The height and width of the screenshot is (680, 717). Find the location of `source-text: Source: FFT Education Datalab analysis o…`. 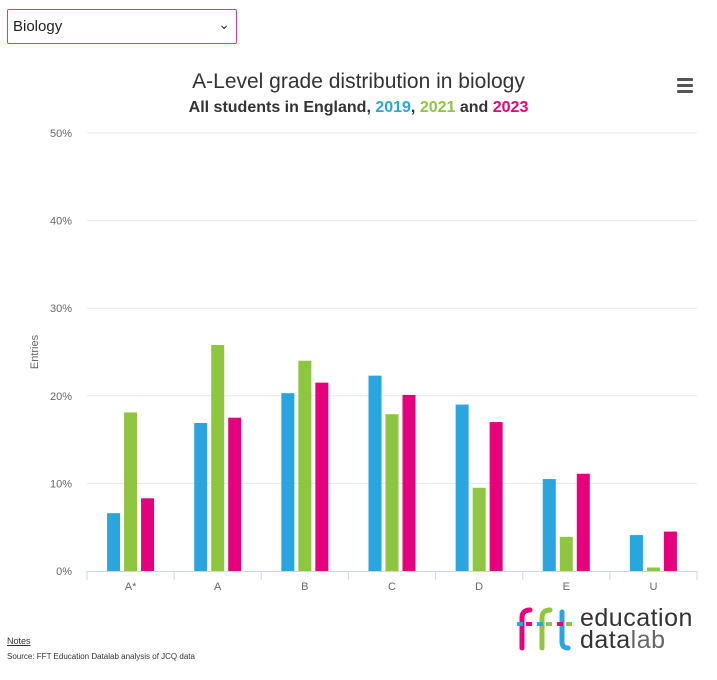

source-text: Source: FFT Education Datalab analysis o… is located at coordinates (101, 656).